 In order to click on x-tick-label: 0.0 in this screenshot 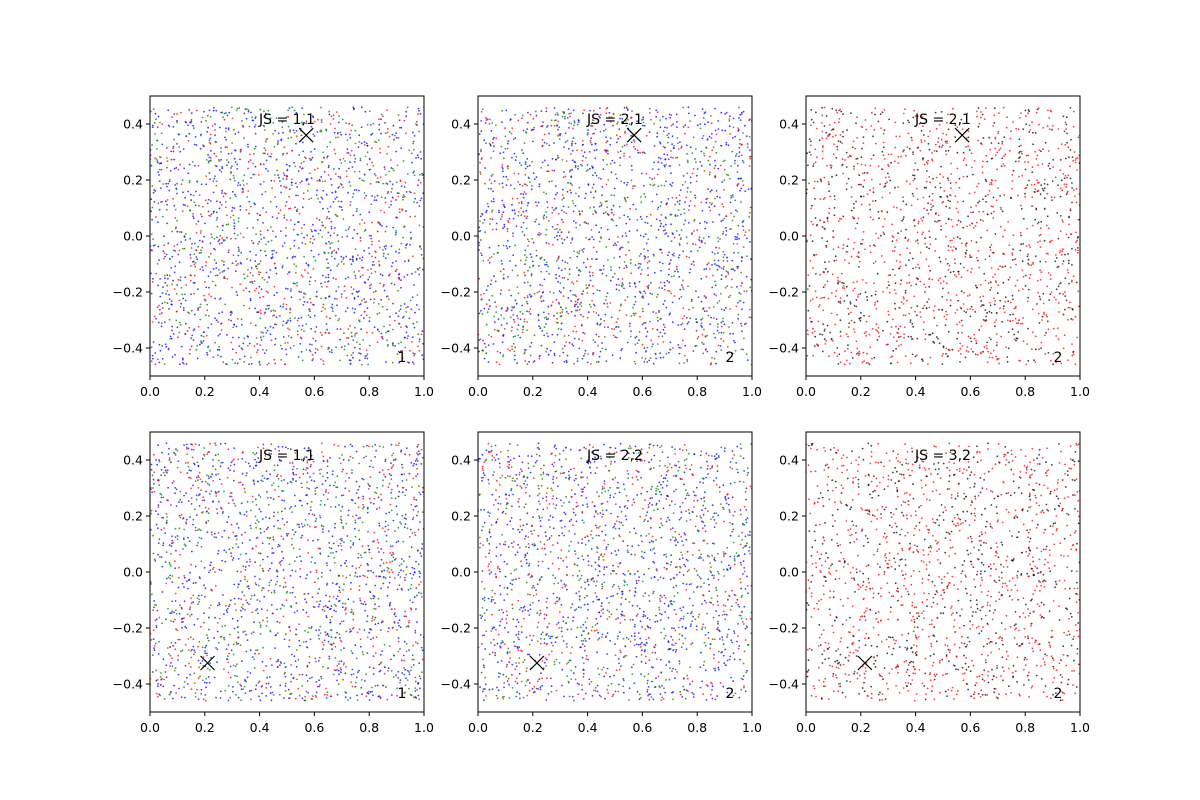, I will do `click(478, 391)`.